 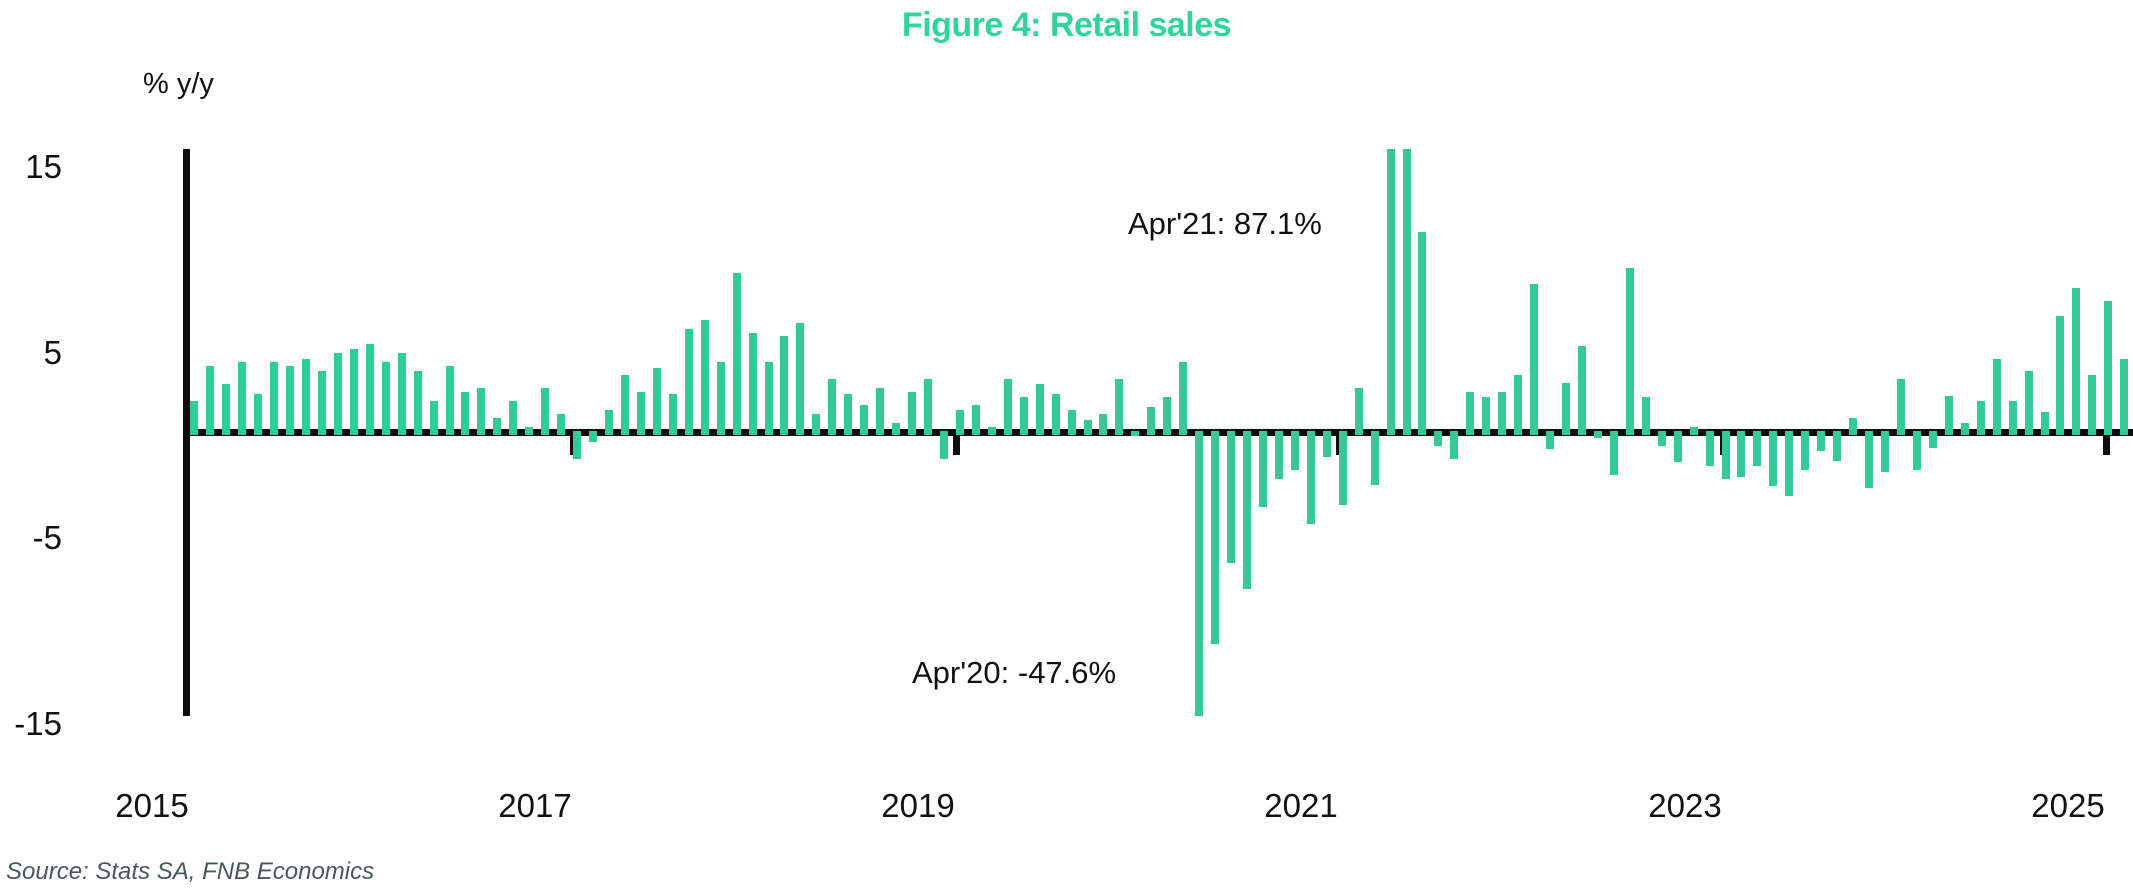 I want to click on x-tick-label-2025: 2025, so click(x=2068, y=805).